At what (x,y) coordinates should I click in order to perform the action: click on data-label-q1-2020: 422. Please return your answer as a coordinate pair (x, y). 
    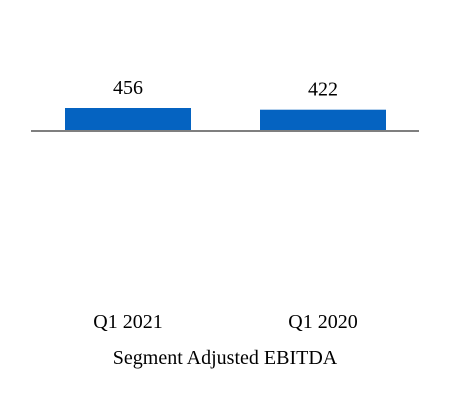
    Looking at the image, I should click on (323, 90).